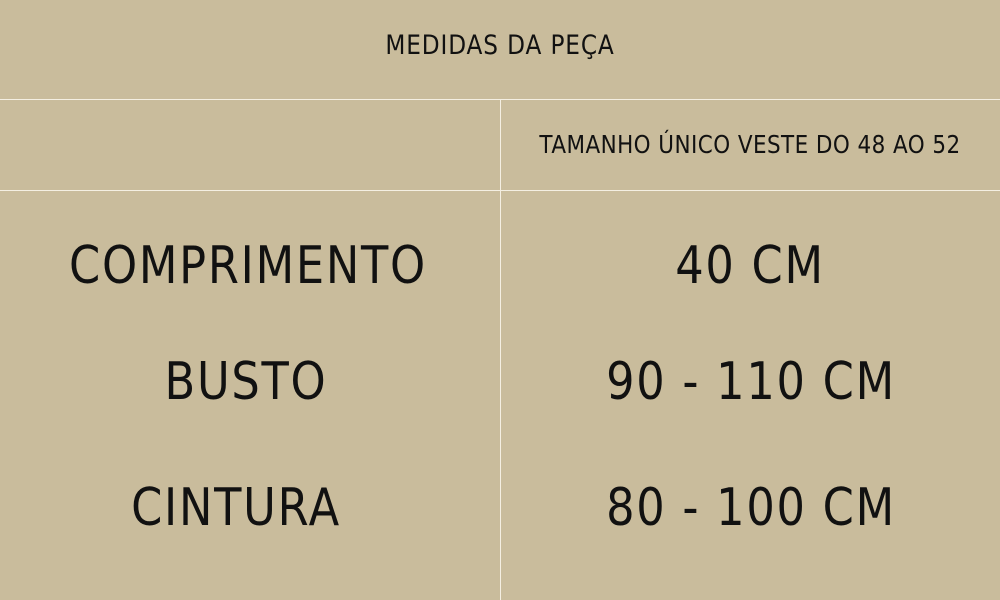  Describe the element at coordinates (500, 45) in the screenshot. I see `table-title: MEDIDAS DA PEÇA` at that location.